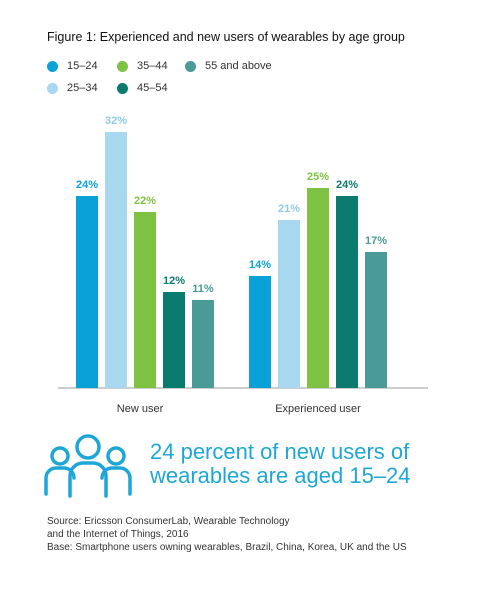 This screenshot has width=480, height=600. What do you see at coordinates (118, 534) in the screenshot?
I see `source-line-2: and the Internet of Things, 2016` at bounding box center [118, 534].